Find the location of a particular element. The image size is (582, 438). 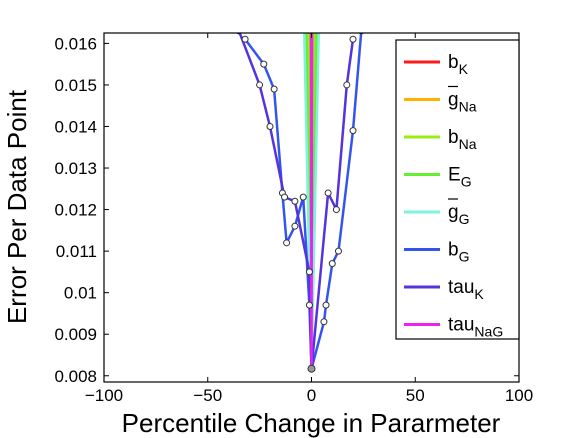

y-axis-title: Error Per Data Point is located at coordinates (17, 206).